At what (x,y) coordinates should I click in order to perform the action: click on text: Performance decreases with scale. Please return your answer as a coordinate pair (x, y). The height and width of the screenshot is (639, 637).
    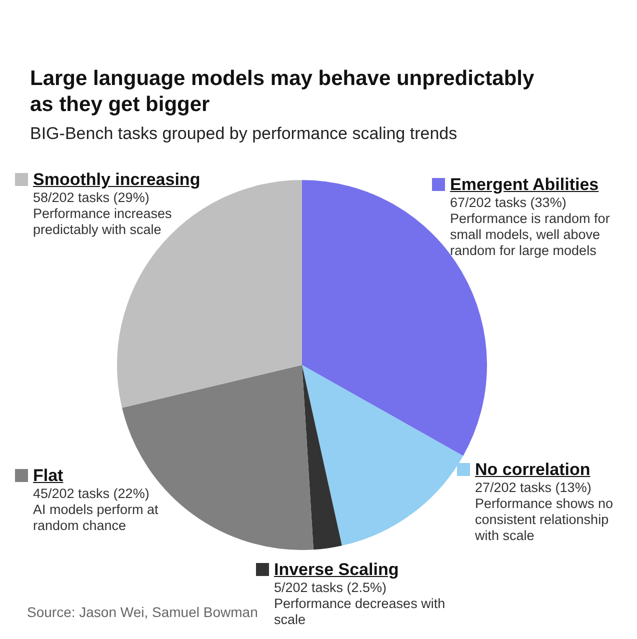
    Looking at the image, I should click on (360, 611).